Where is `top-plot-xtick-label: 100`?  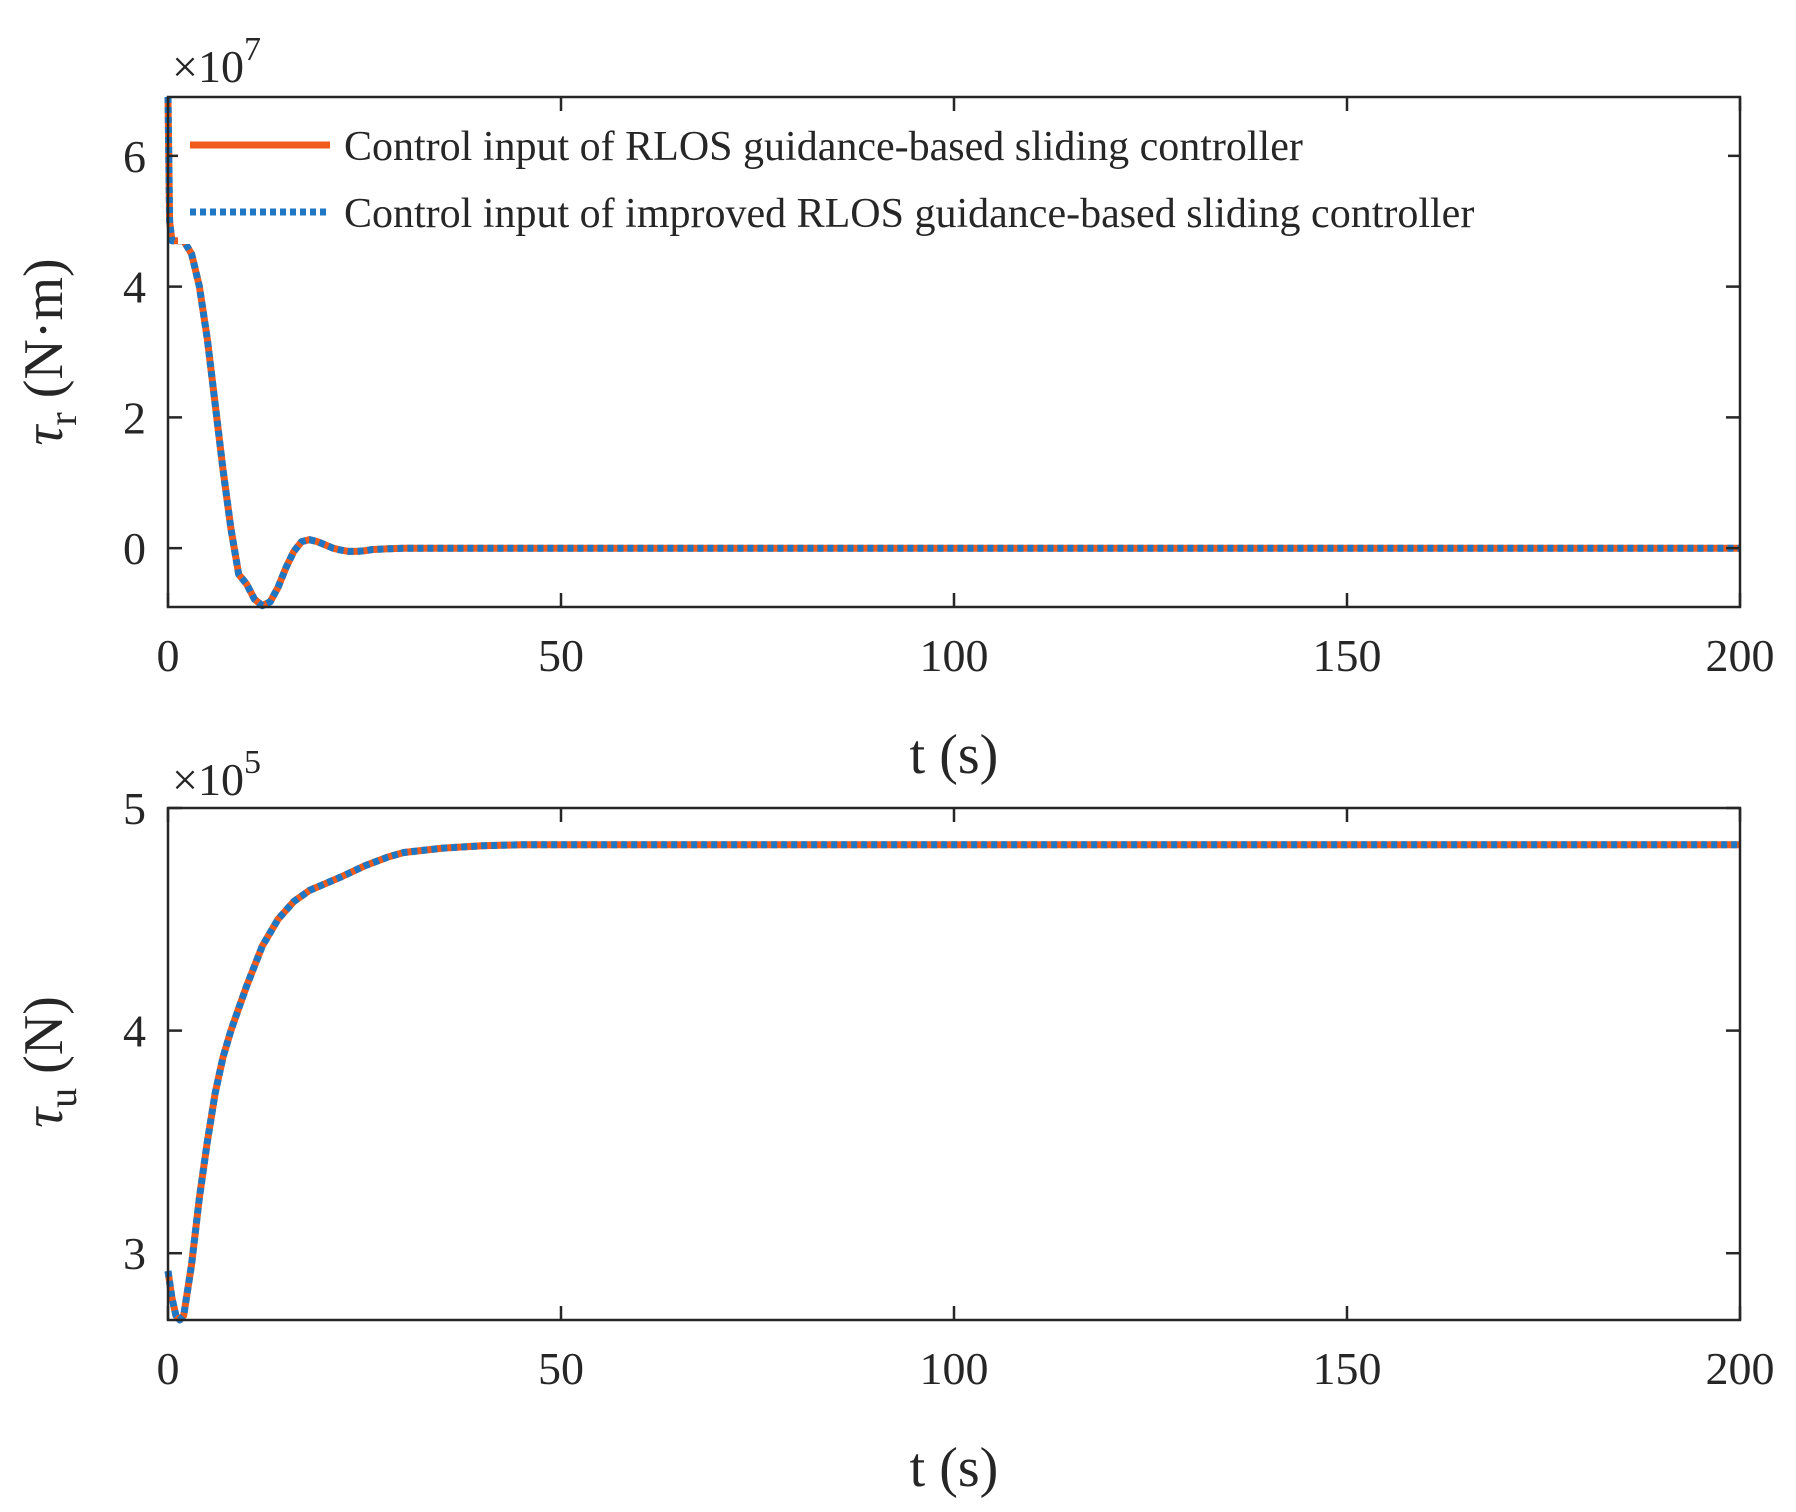
top-plot-xtick-label: 100 is located at coordinates (954, 655).